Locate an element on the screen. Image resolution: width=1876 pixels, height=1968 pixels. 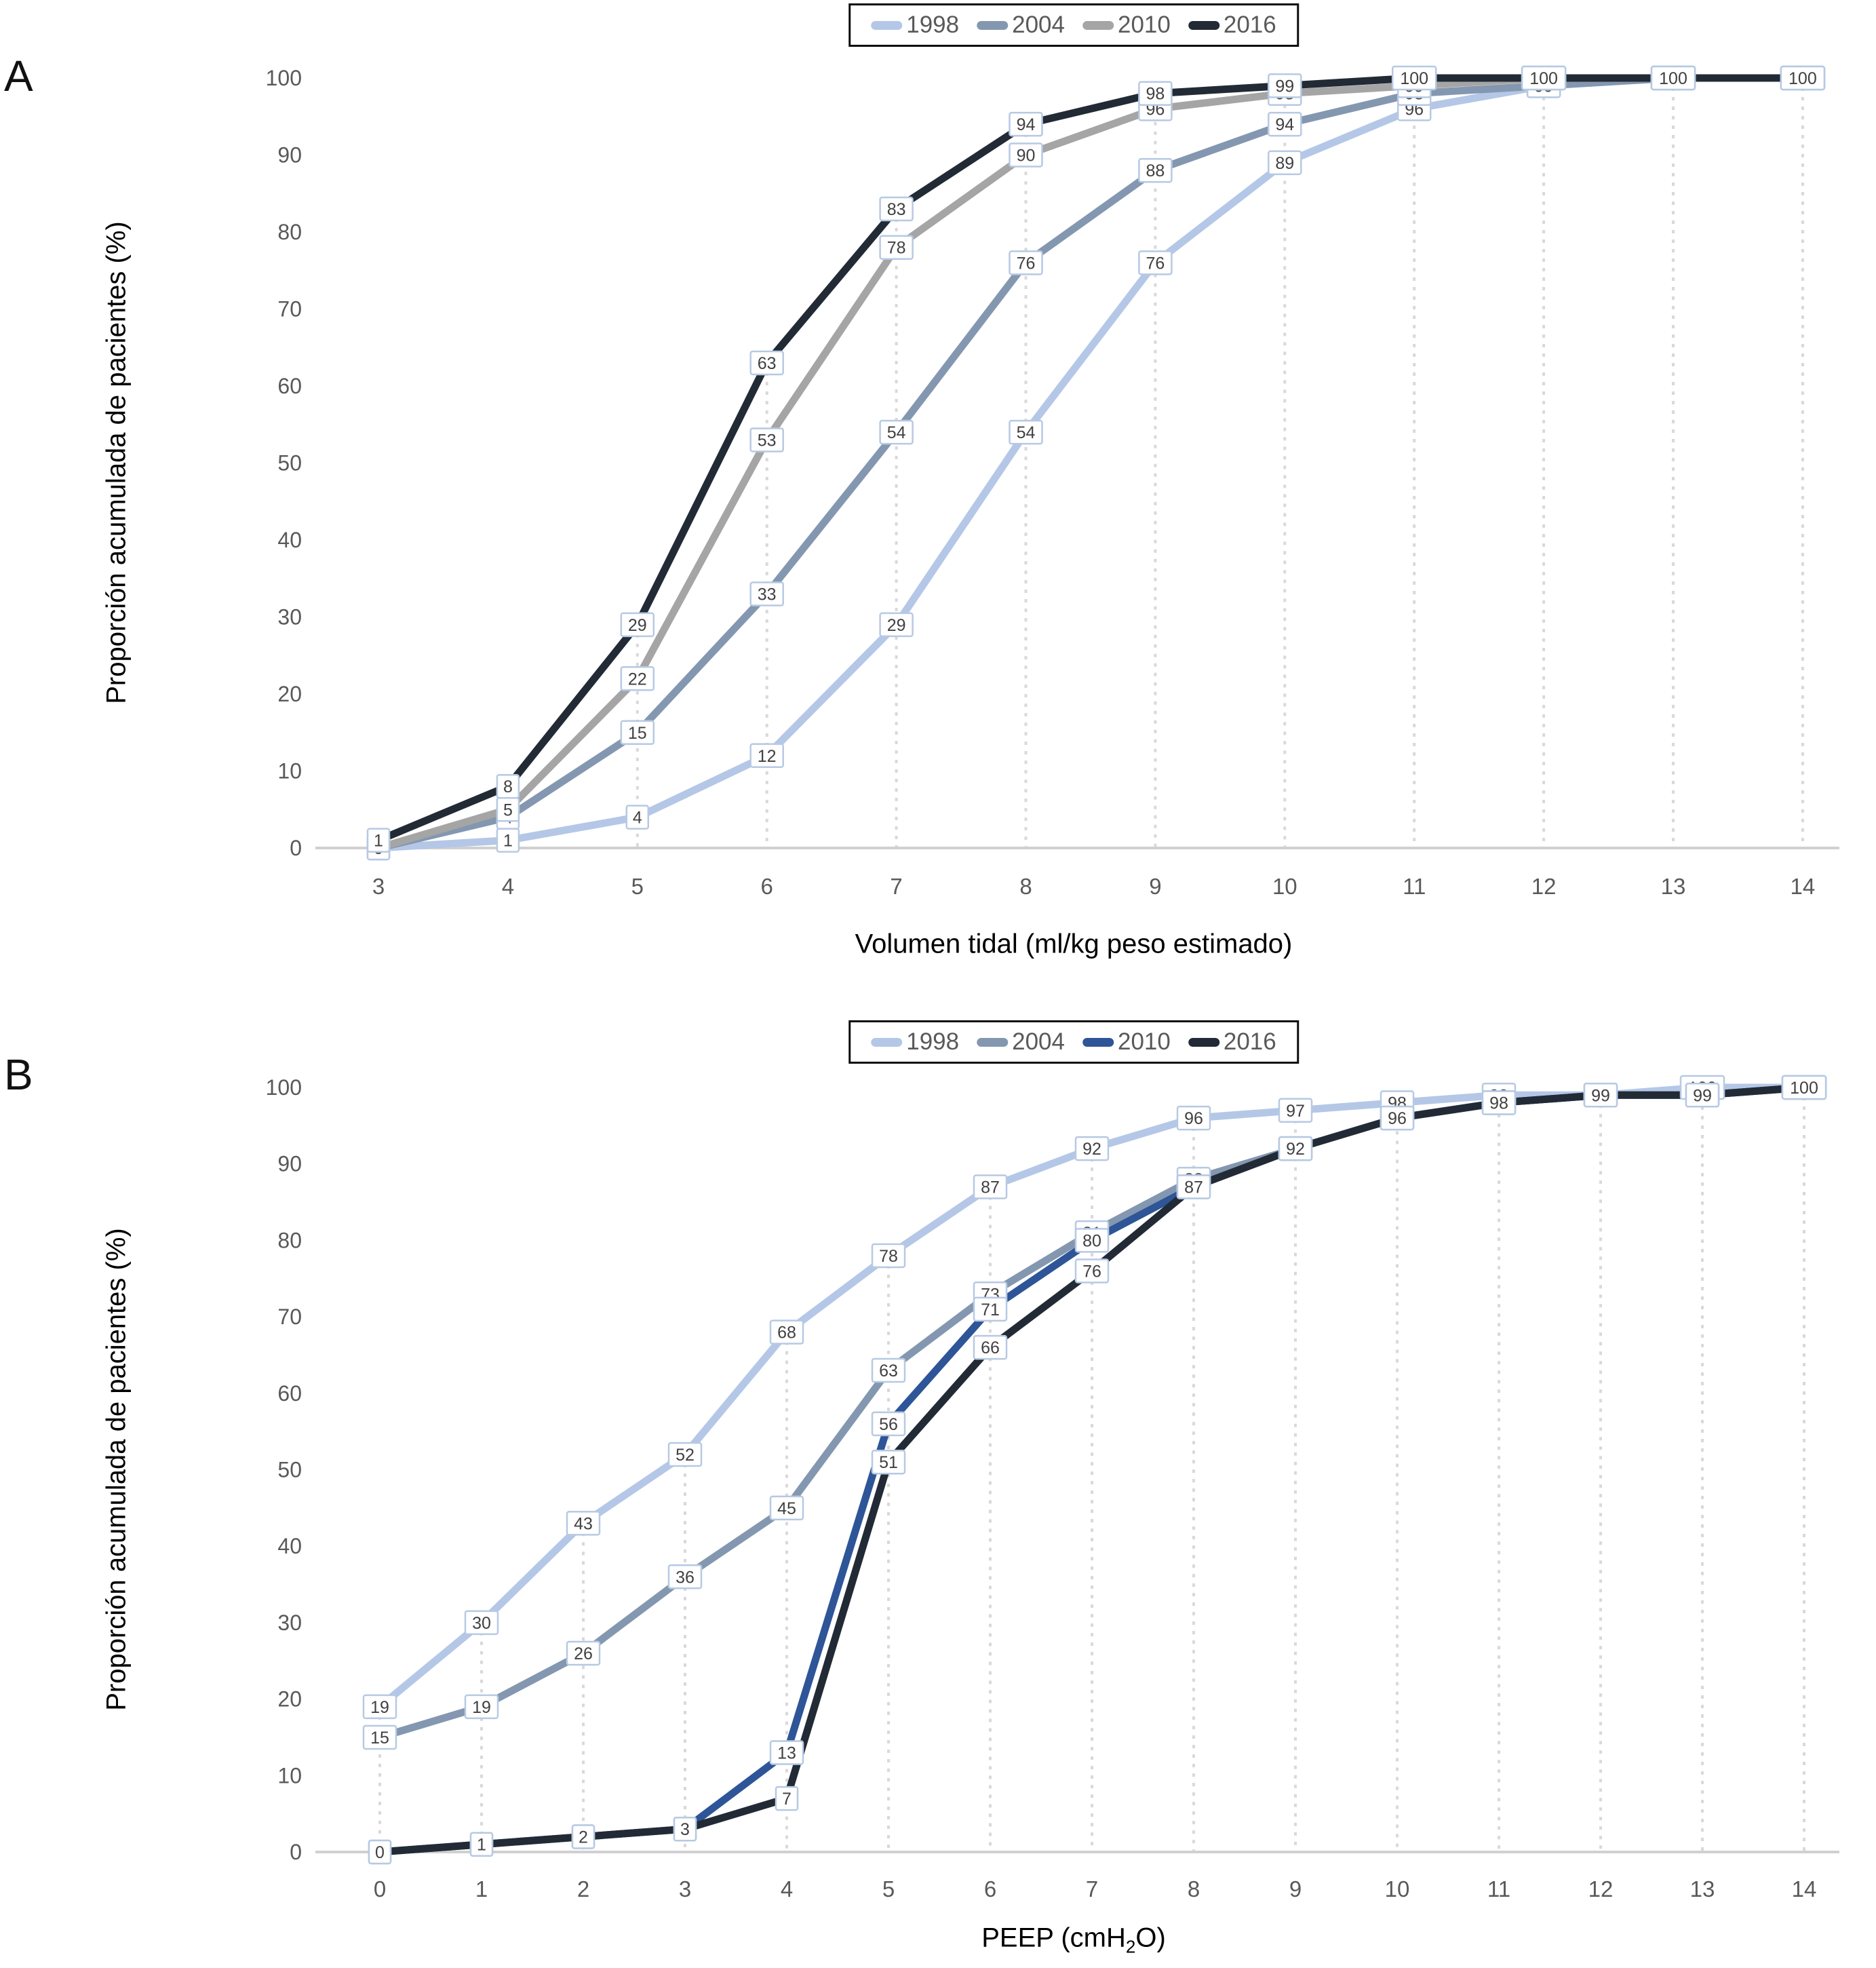
panel-b-data-label-2016: 3 is located at coordinates (685, 1829).